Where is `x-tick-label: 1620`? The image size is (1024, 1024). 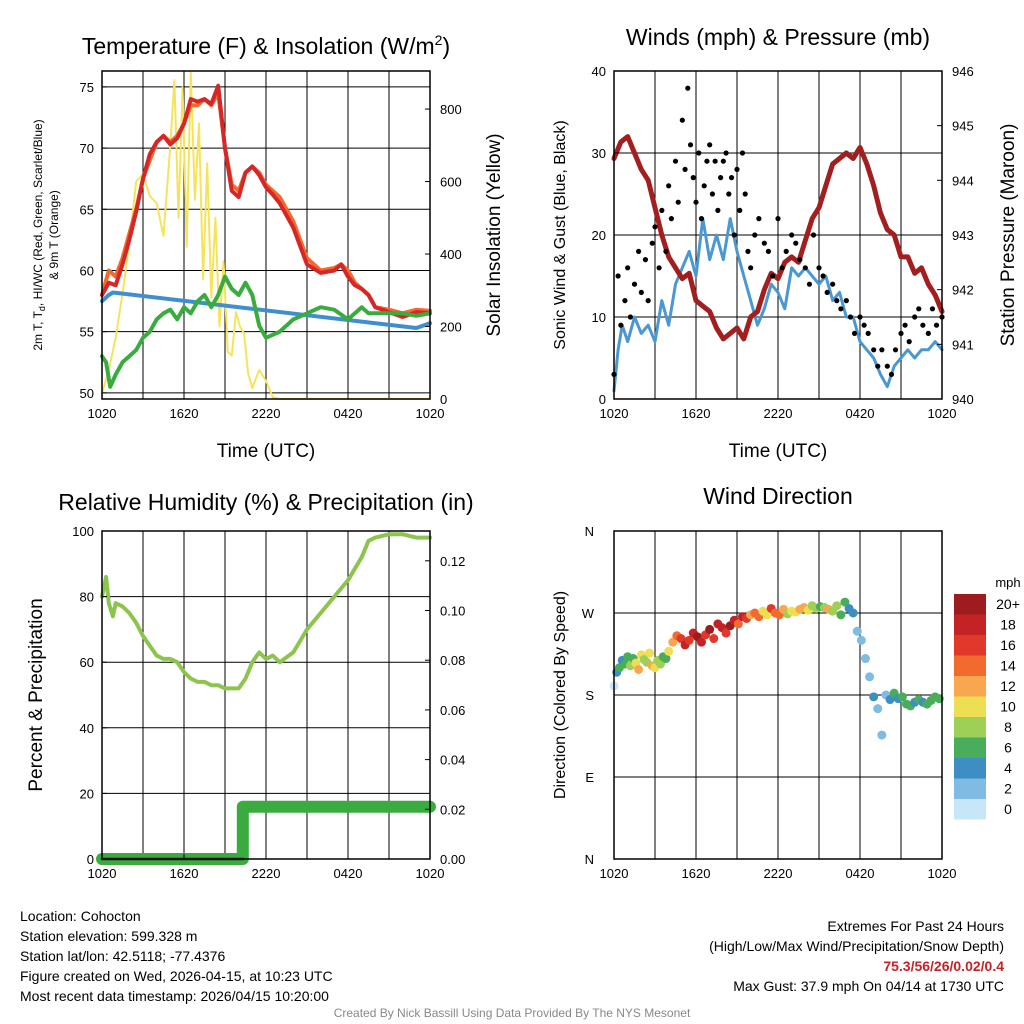 x-tick-label: 1620 is located at coordinates (184, 873).